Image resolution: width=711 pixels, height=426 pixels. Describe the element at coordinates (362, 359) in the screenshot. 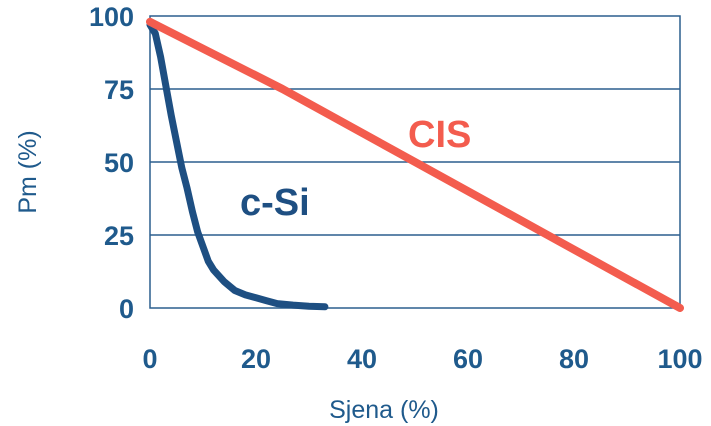

I see `x-tick-label: 40` at that location.